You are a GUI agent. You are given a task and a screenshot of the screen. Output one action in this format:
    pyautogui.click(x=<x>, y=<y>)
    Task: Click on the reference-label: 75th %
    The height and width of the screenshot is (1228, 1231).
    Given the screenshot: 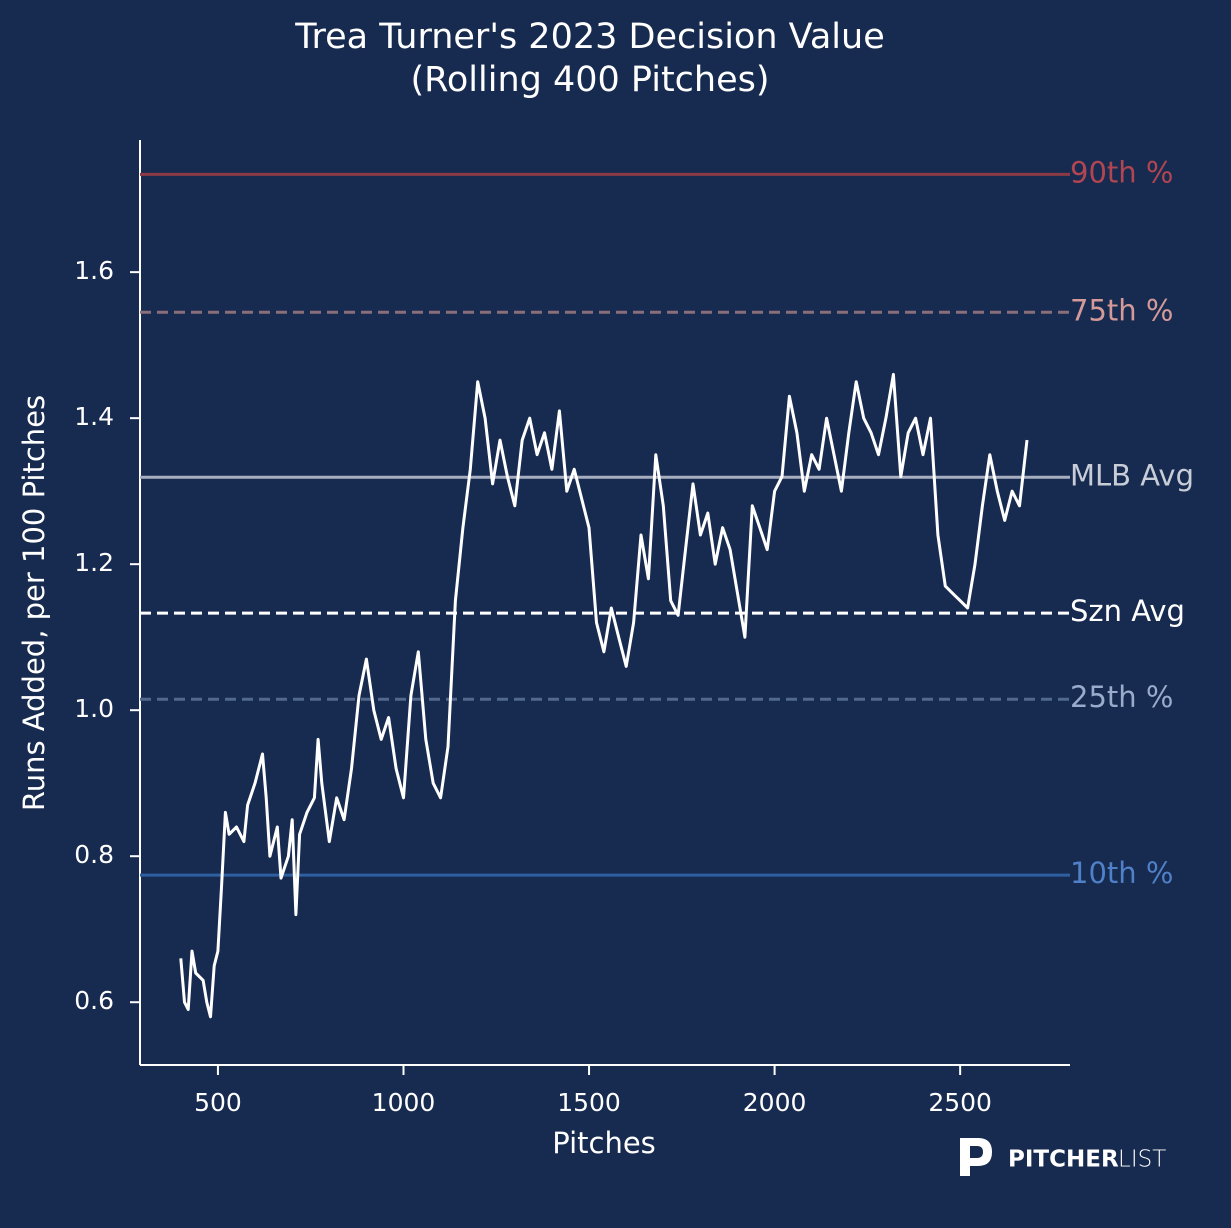 What is the action you would take?
    pyautogui.click(x=1121, y=310)
    